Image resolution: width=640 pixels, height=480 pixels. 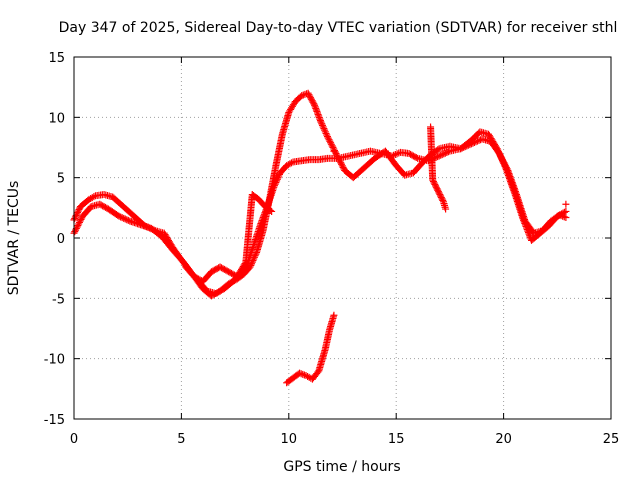 What do you see at coordinates (310, 349) in the screenshot?
I see `series-track-c` at bounding box center [310, 349].